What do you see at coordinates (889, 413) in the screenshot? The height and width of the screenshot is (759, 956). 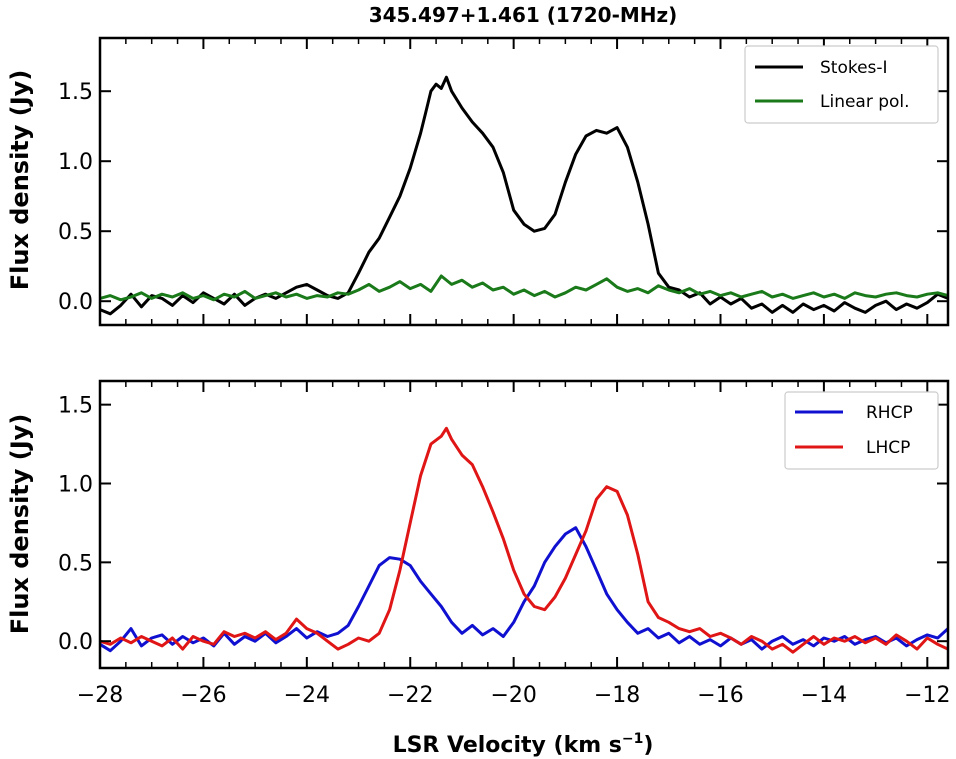 I see `legend-label-rhcp: RHCP` at bounding box center [889, 413].